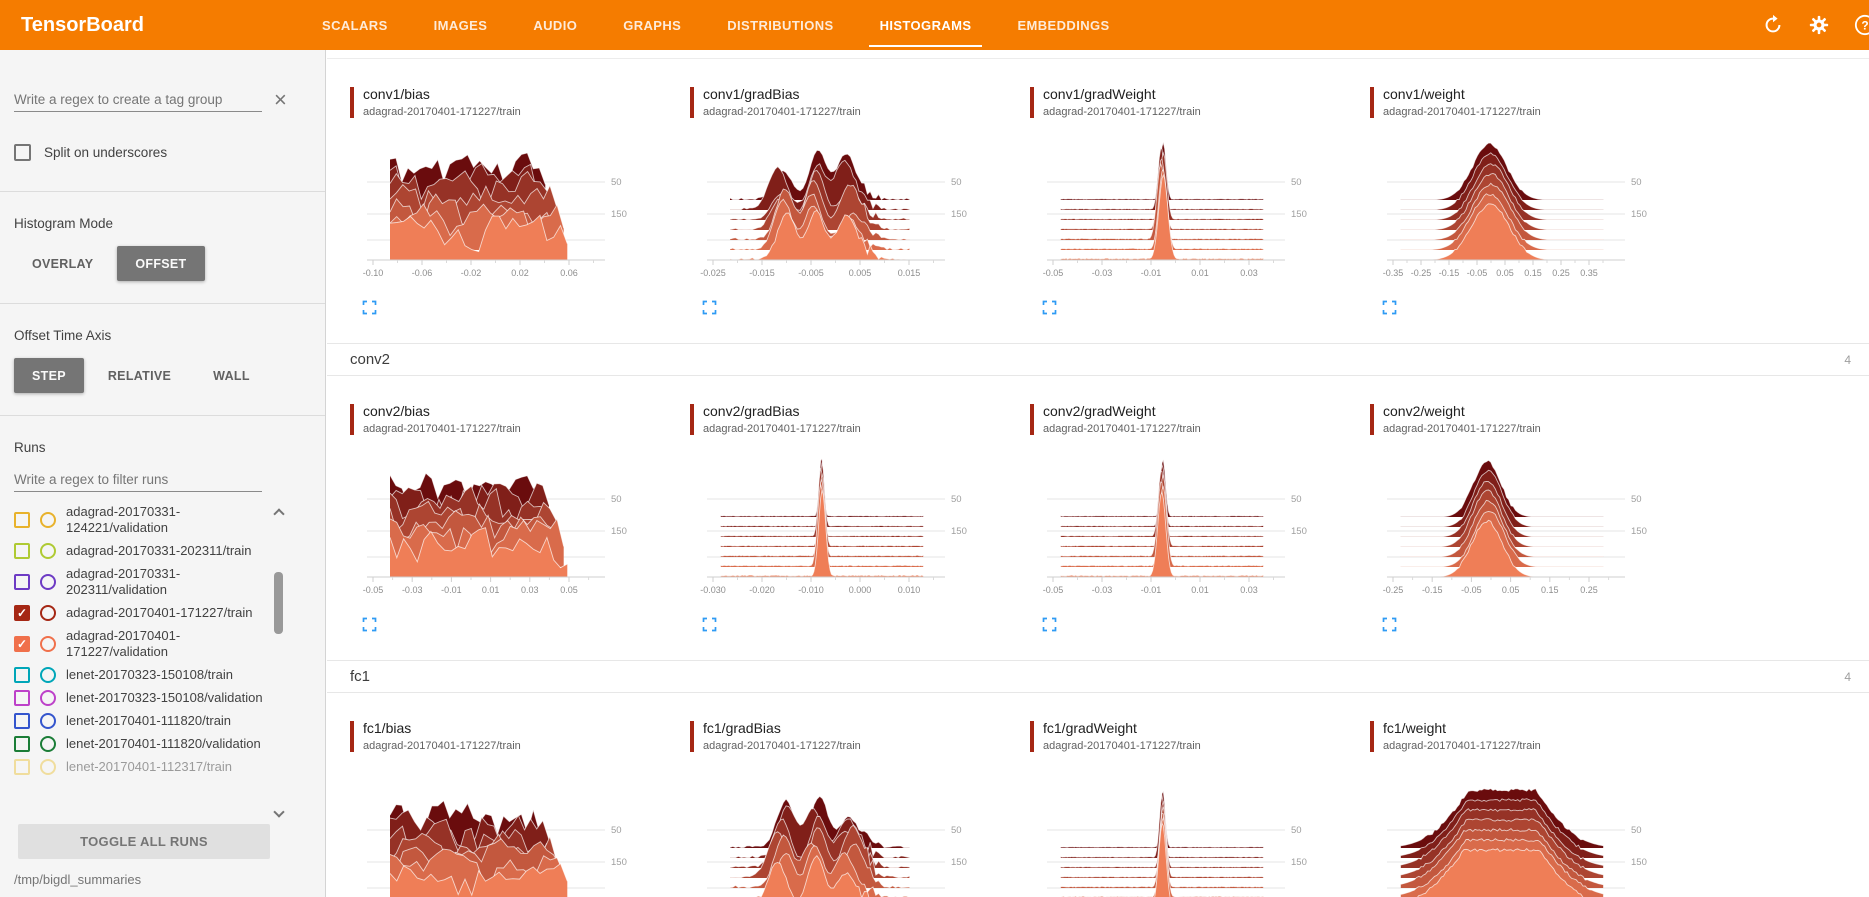 Image resolution: width=1869 pixels, height=897 pixels. Describe the element at coordinates (22, 152) in the screenshot. I see `split-underscores-checkbox` at that location.